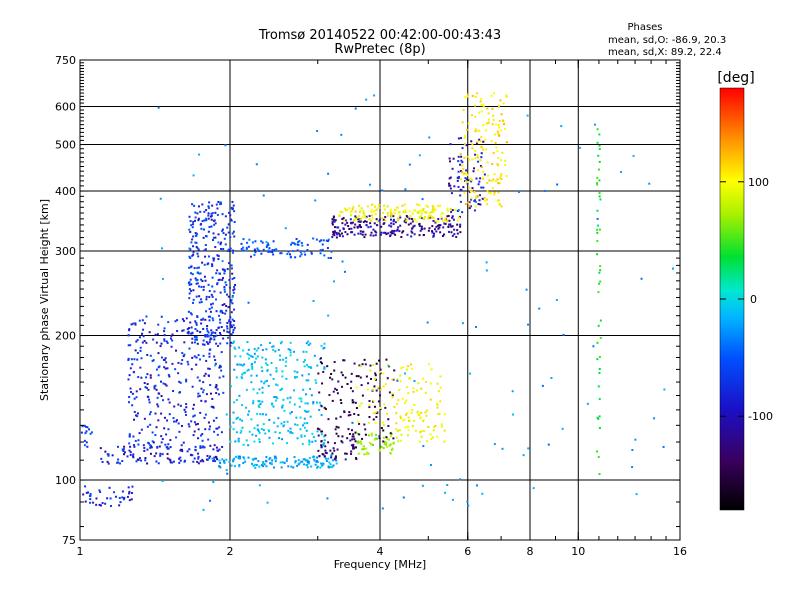 The width and height of the screenshot is (800, 600). I want to click on y-tick-label: 750, so click(65, 60).